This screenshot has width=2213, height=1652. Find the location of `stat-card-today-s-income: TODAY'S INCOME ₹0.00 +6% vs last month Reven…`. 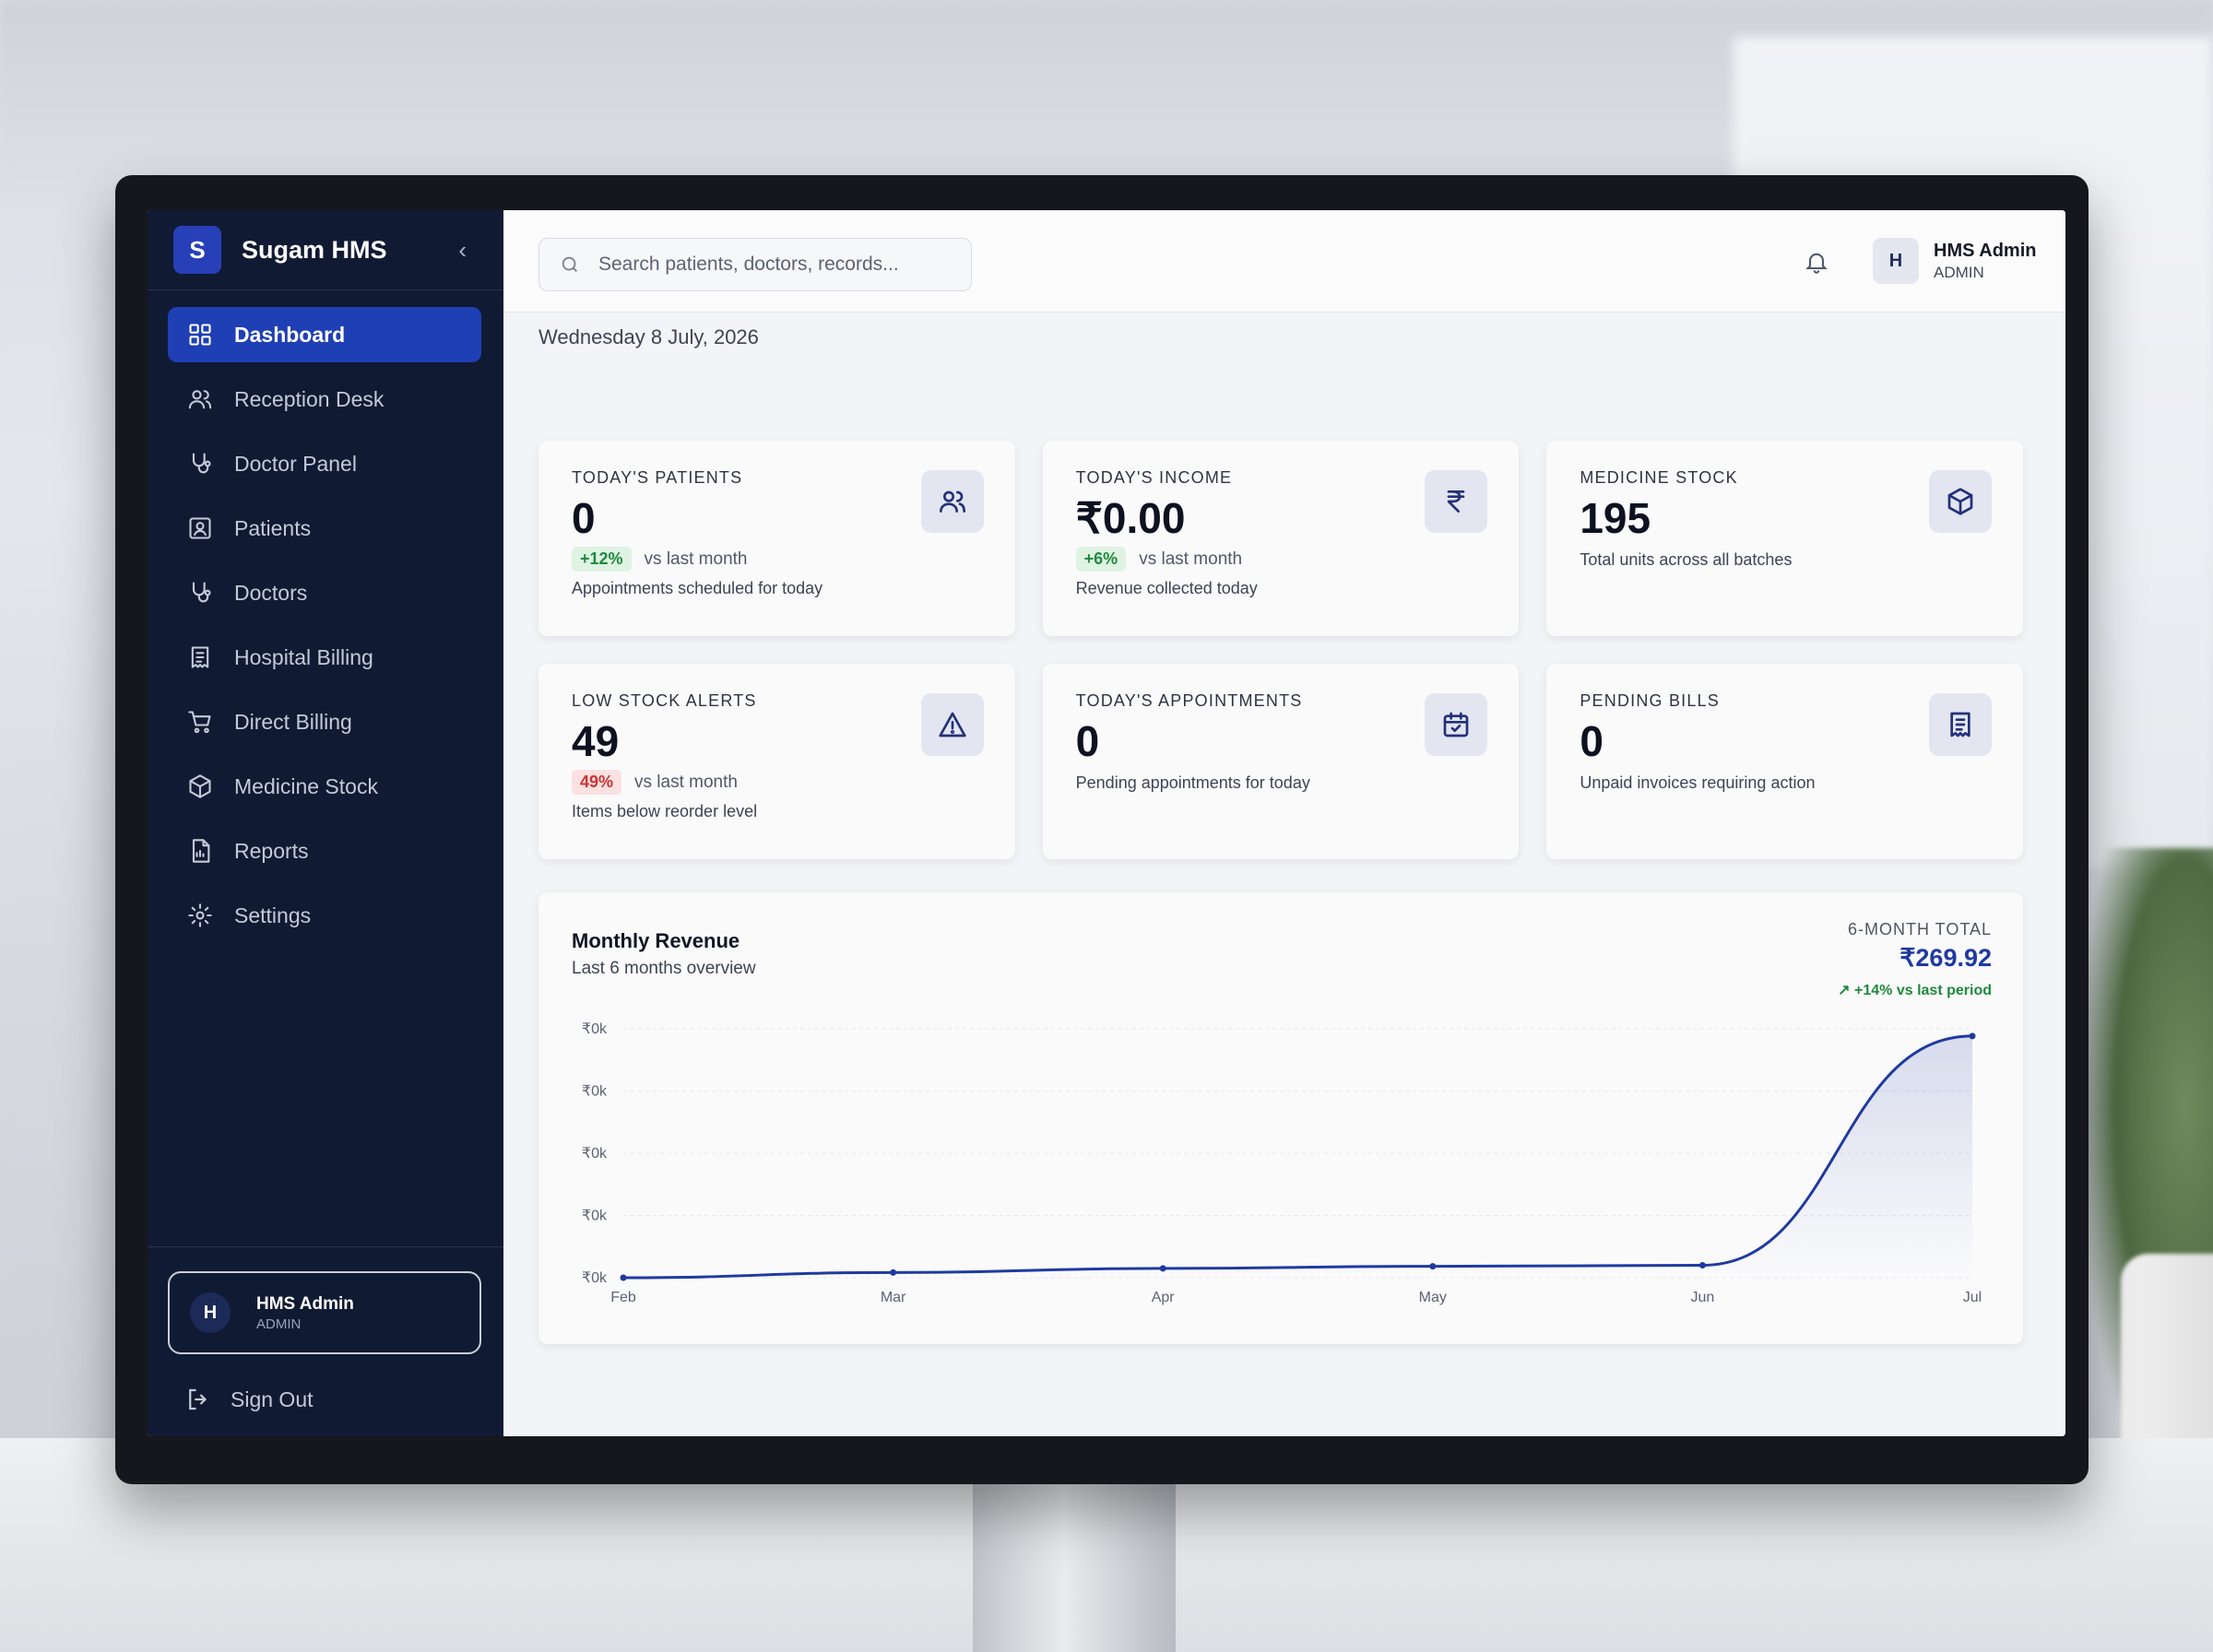

stat-card-today-s-income: TODAY'S INCOME ₹0.00 +6% vs last month Reven… is located at coordinates (1281, 538).